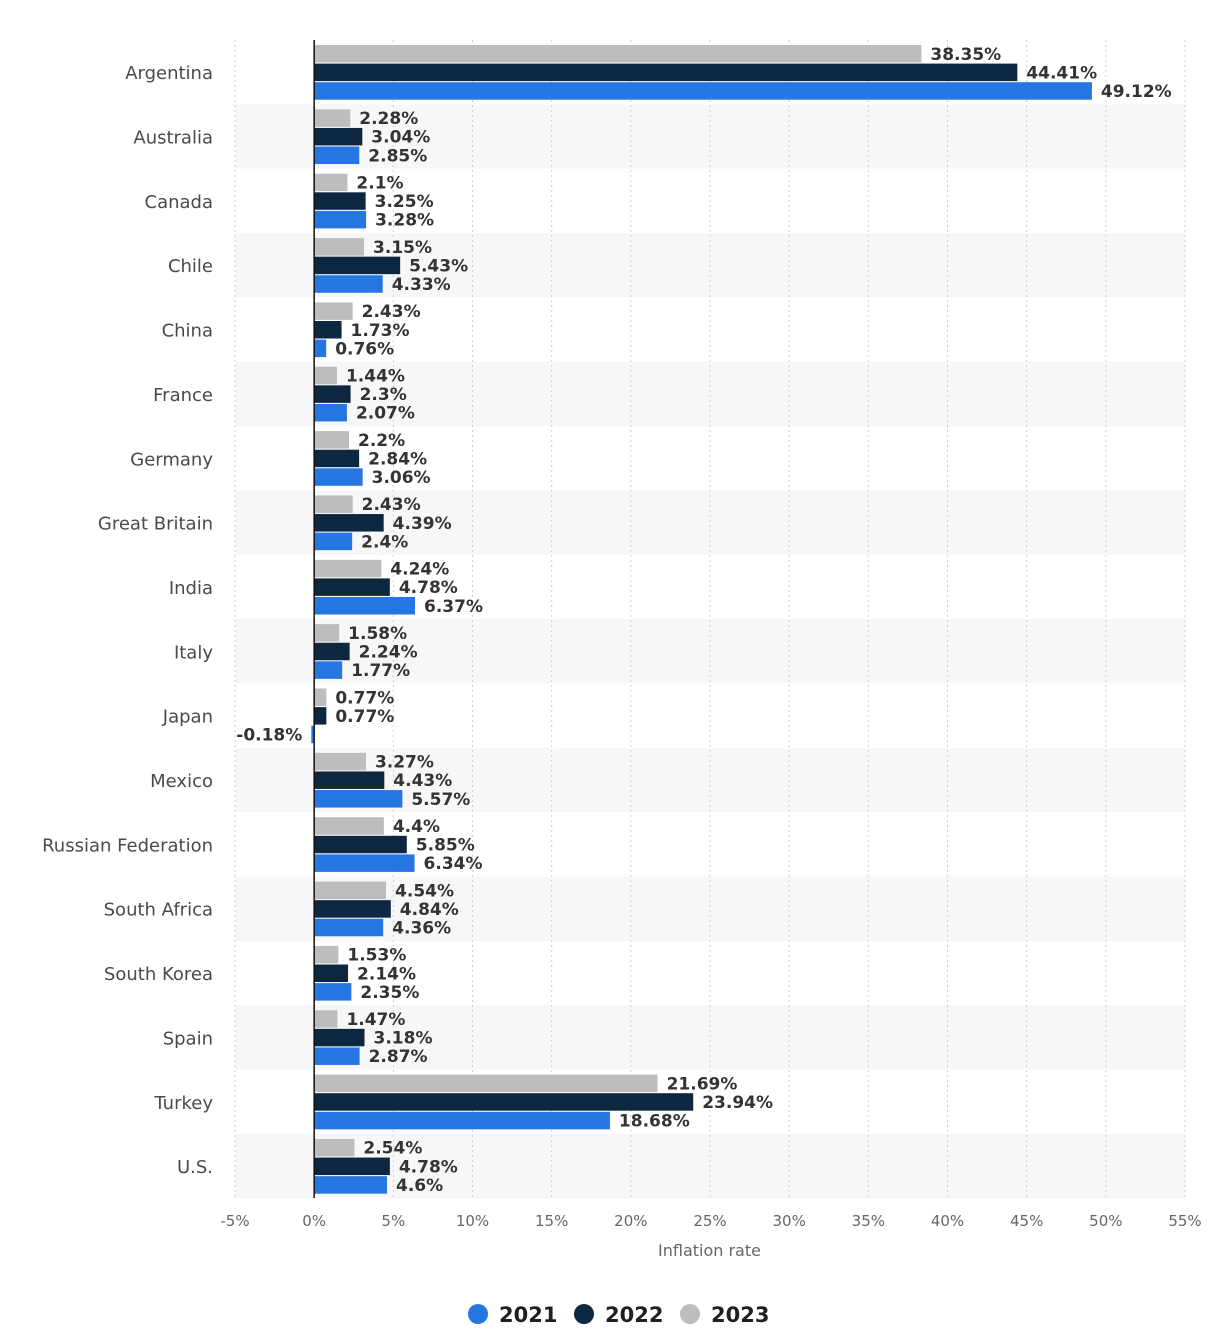  What do you see at coordinates (190, 266) in the screenshot?
I see `category-label: Chile` at bounding box center [190, 266].